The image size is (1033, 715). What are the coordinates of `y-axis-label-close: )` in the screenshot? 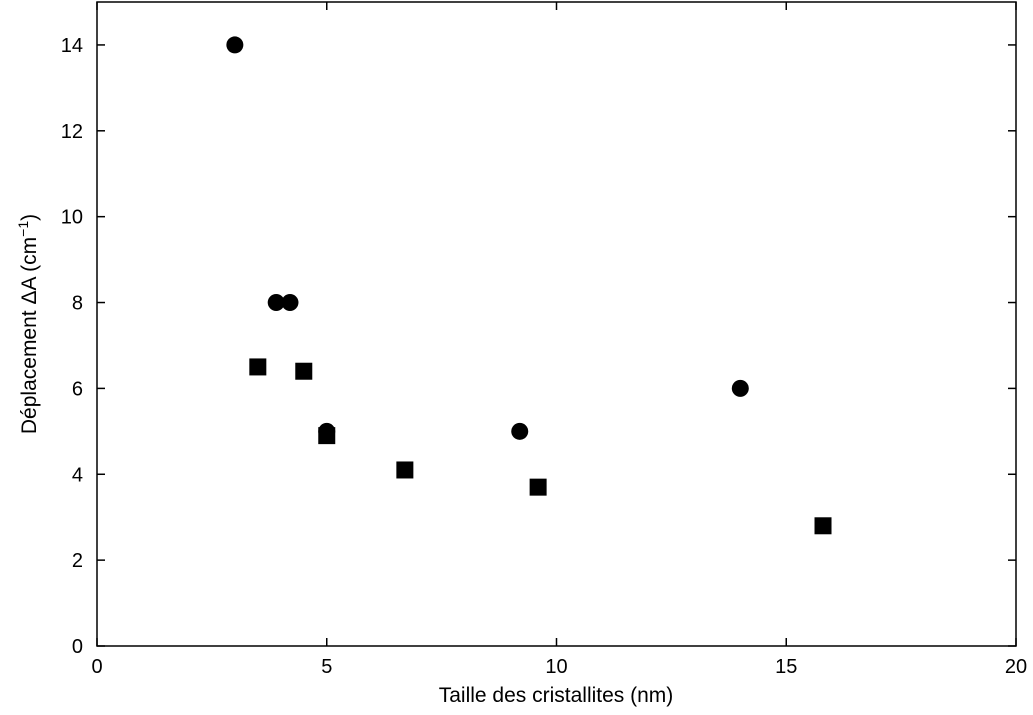 It's located at (29, 217).